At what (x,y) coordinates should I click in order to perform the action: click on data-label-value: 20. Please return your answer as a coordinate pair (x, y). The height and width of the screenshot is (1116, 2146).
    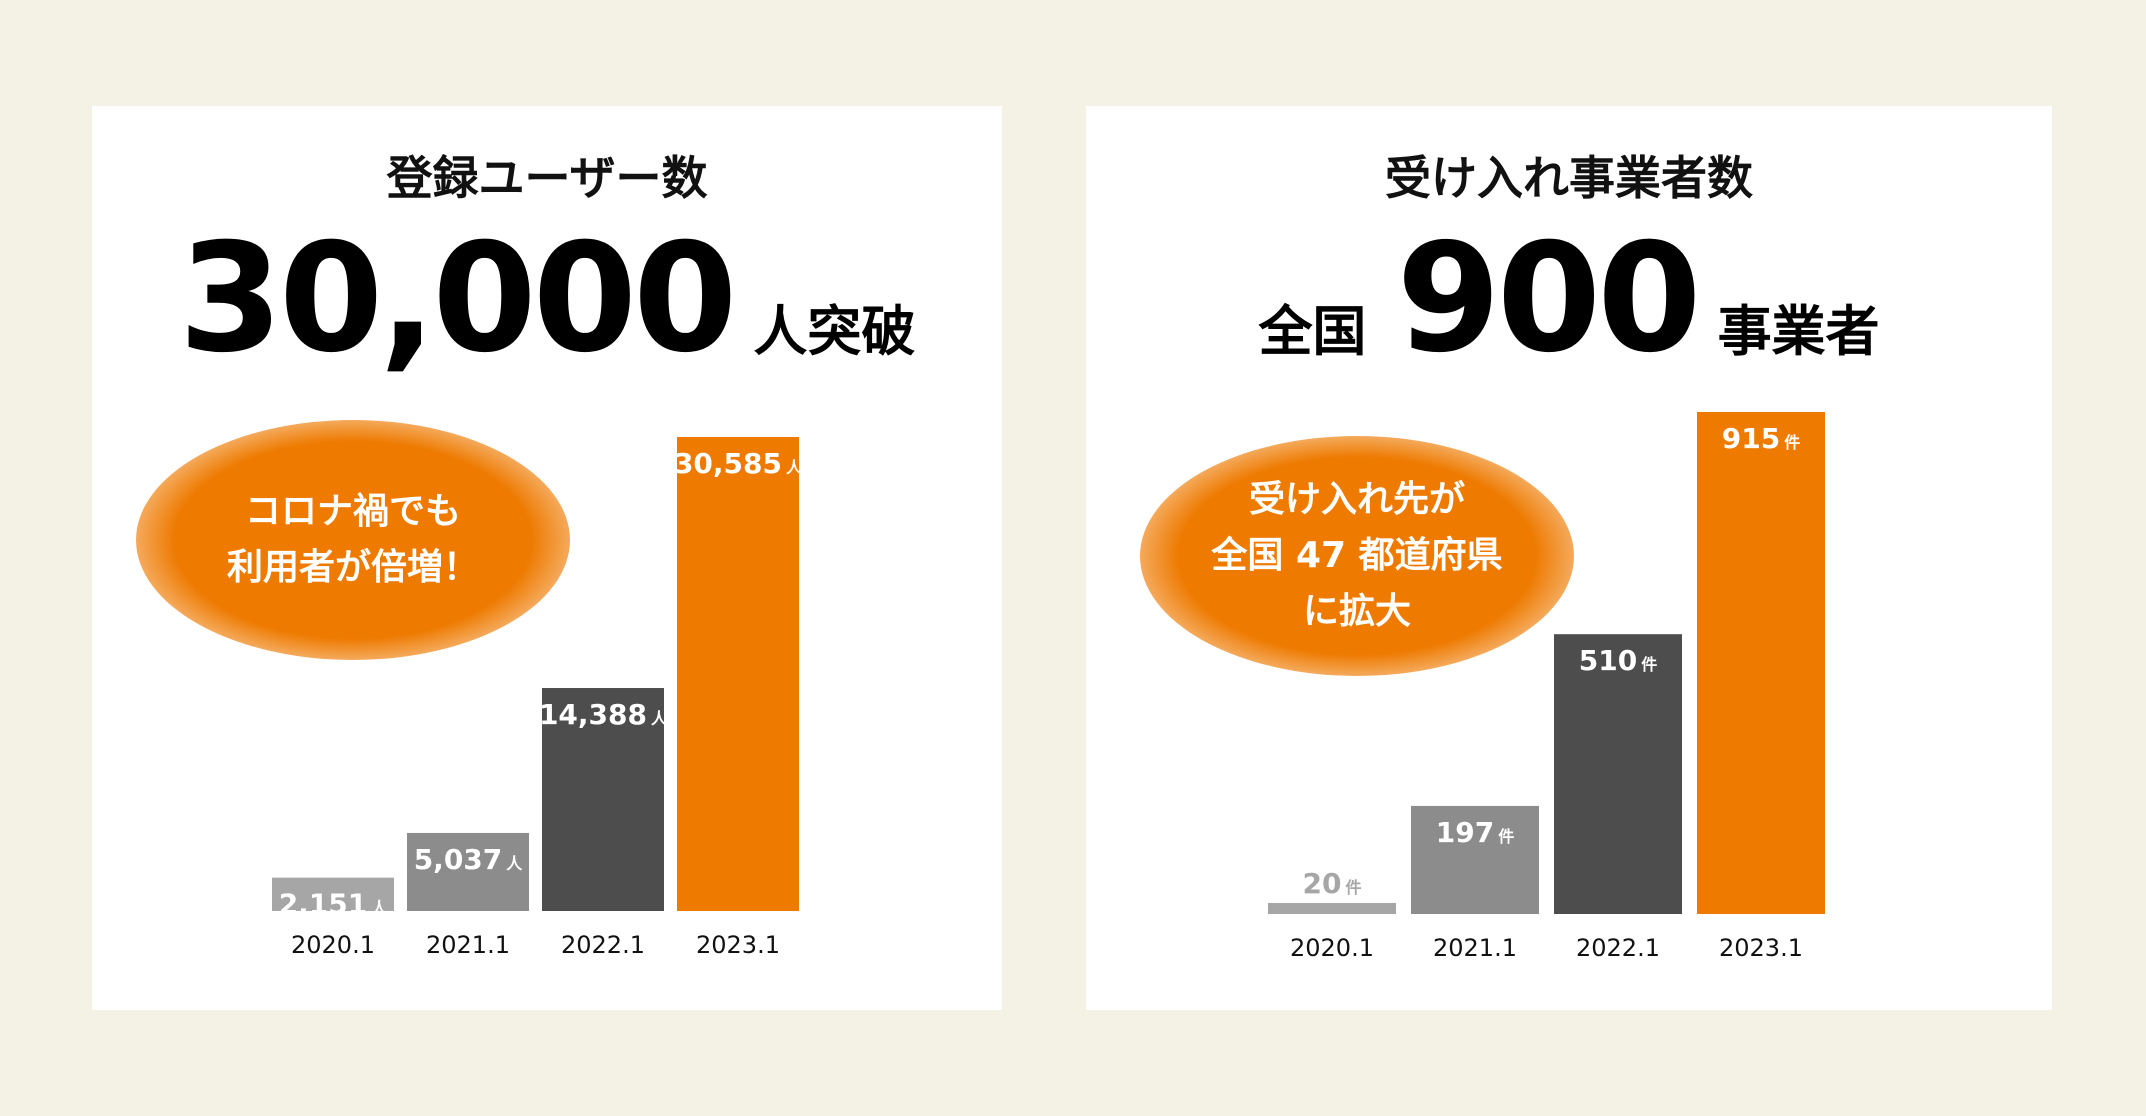
    Looking at the image, I should click on (1322, 883).